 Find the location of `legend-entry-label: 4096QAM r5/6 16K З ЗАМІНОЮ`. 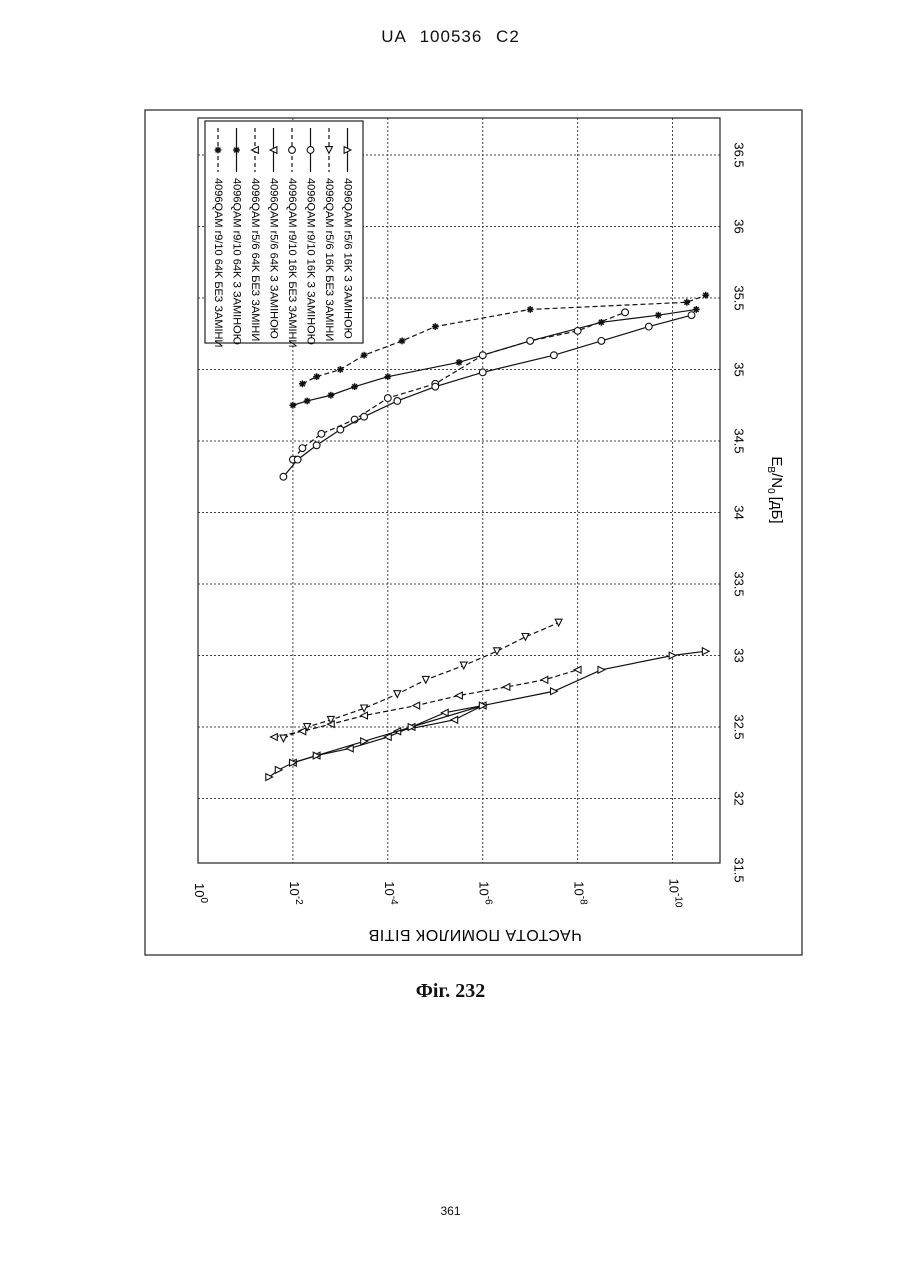

legend-entry-label: 4096QAM r5/6 16K З ЗАМІНОЮ is located at coordinates (348, 258).